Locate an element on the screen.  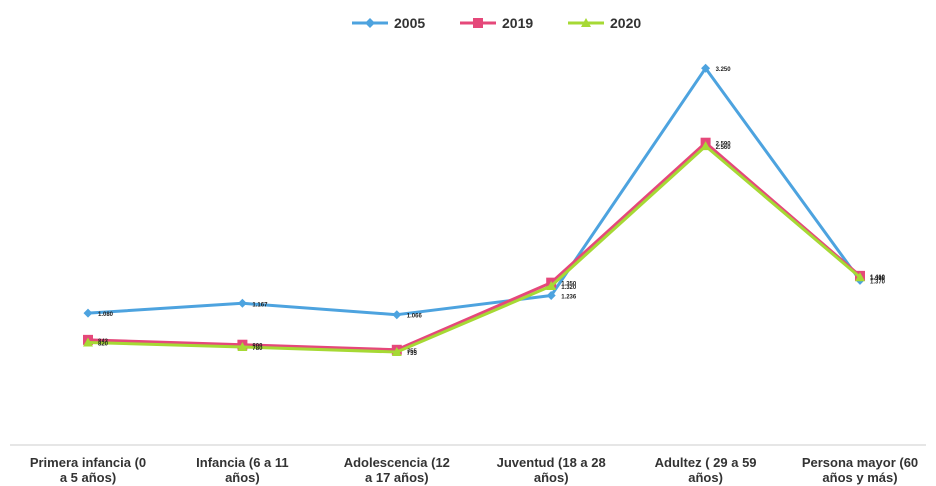
data-label-2019-2: 755 is located at coordinates (412, 352).